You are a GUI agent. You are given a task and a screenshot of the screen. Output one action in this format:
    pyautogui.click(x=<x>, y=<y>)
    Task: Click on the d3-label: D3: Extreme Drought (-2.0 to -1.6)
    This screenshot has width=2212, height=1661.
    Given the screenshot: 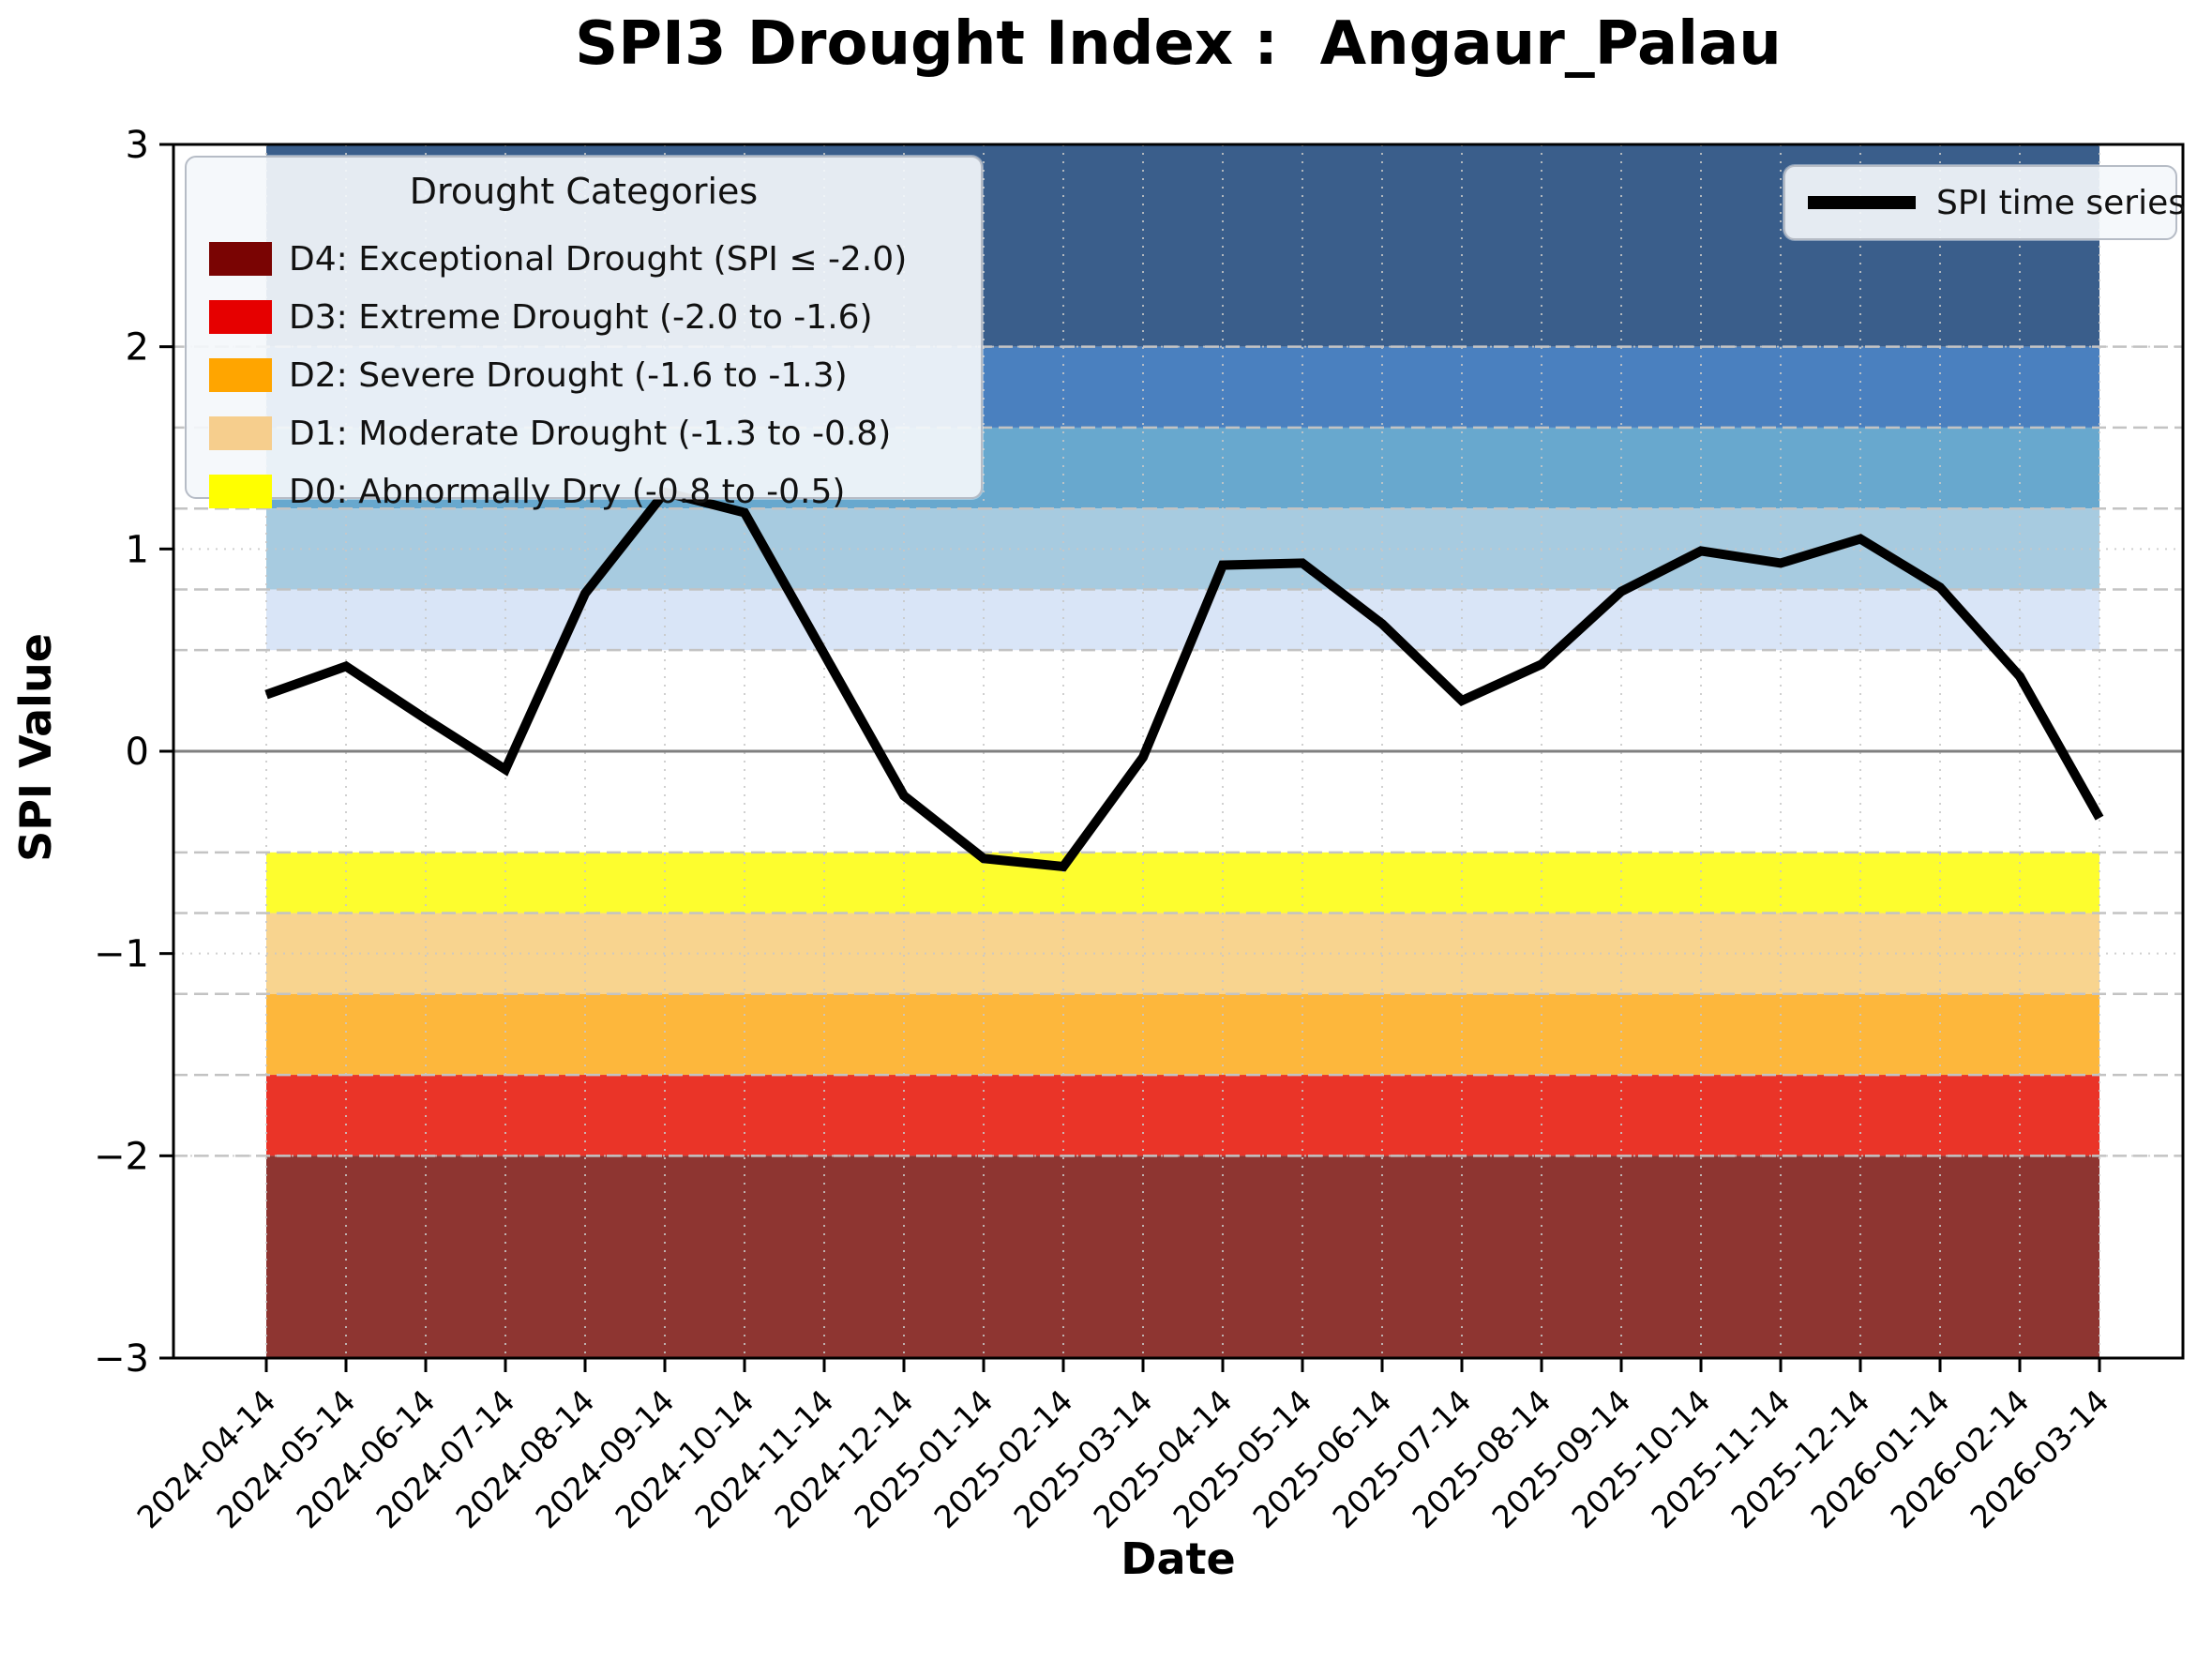 What is the action you would take?
    pyautogui.click(x=581, y=317)
    